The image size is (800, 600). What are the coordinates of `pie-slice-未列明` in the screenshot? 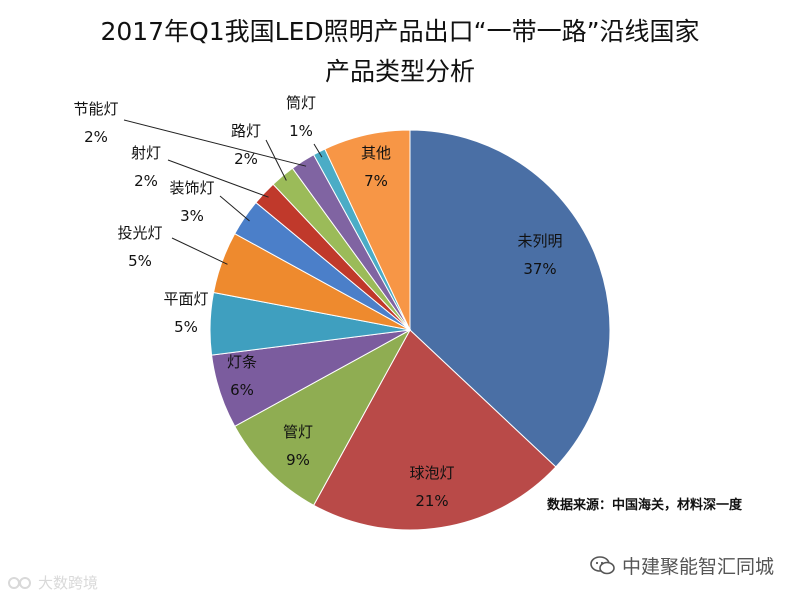 It's located at (510, 298).